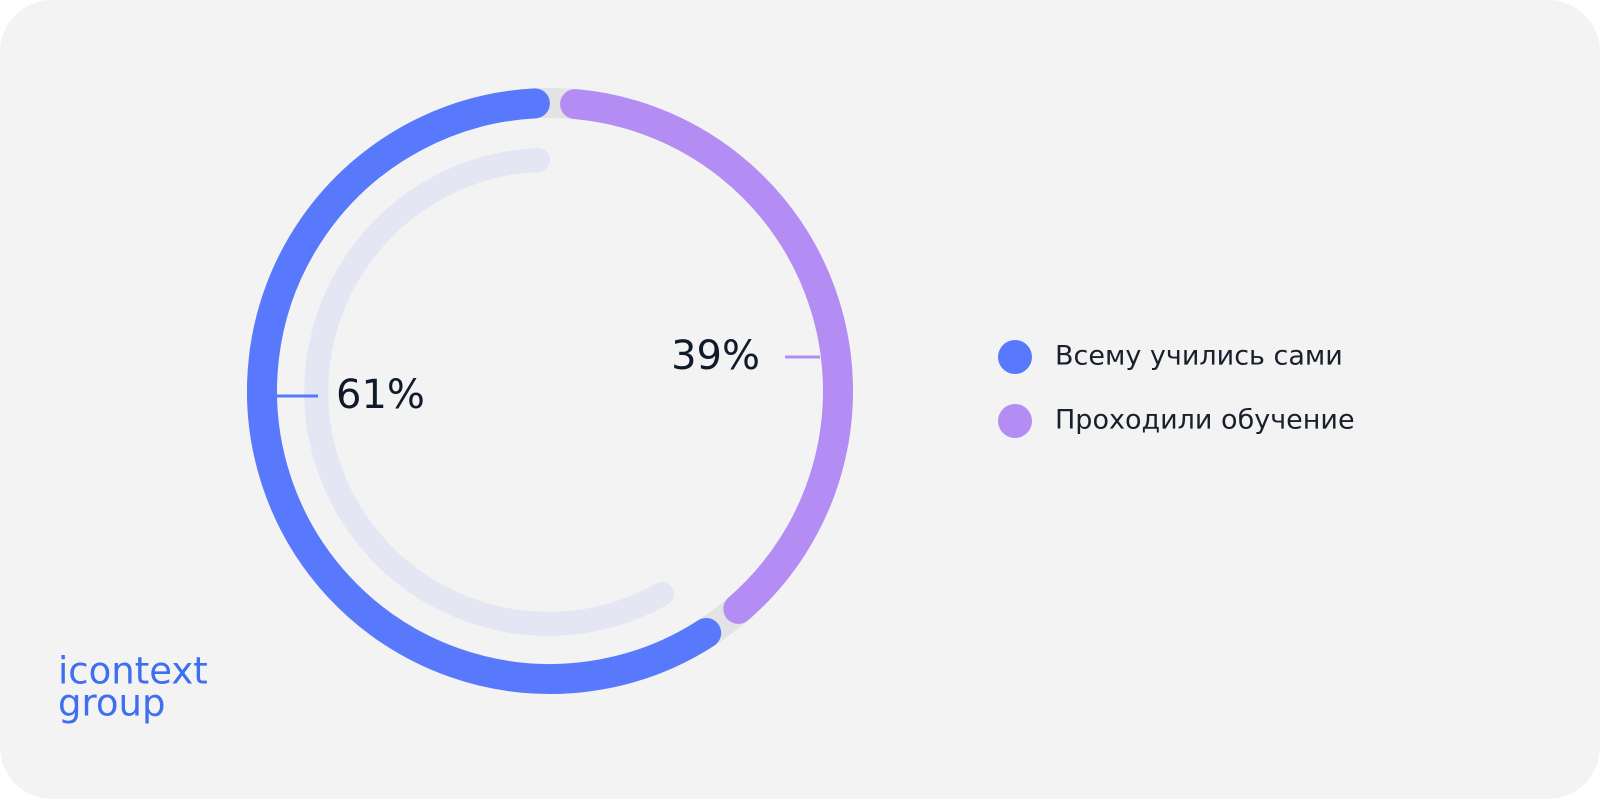 This screenshot has height=799, width=1600. I want to click on value-label: 39%, so click(715, 356).